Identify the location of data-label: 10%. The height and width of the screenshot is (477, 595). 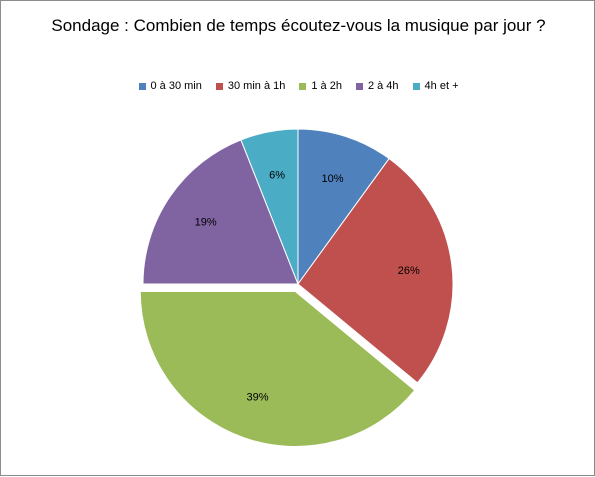
(332, 179).